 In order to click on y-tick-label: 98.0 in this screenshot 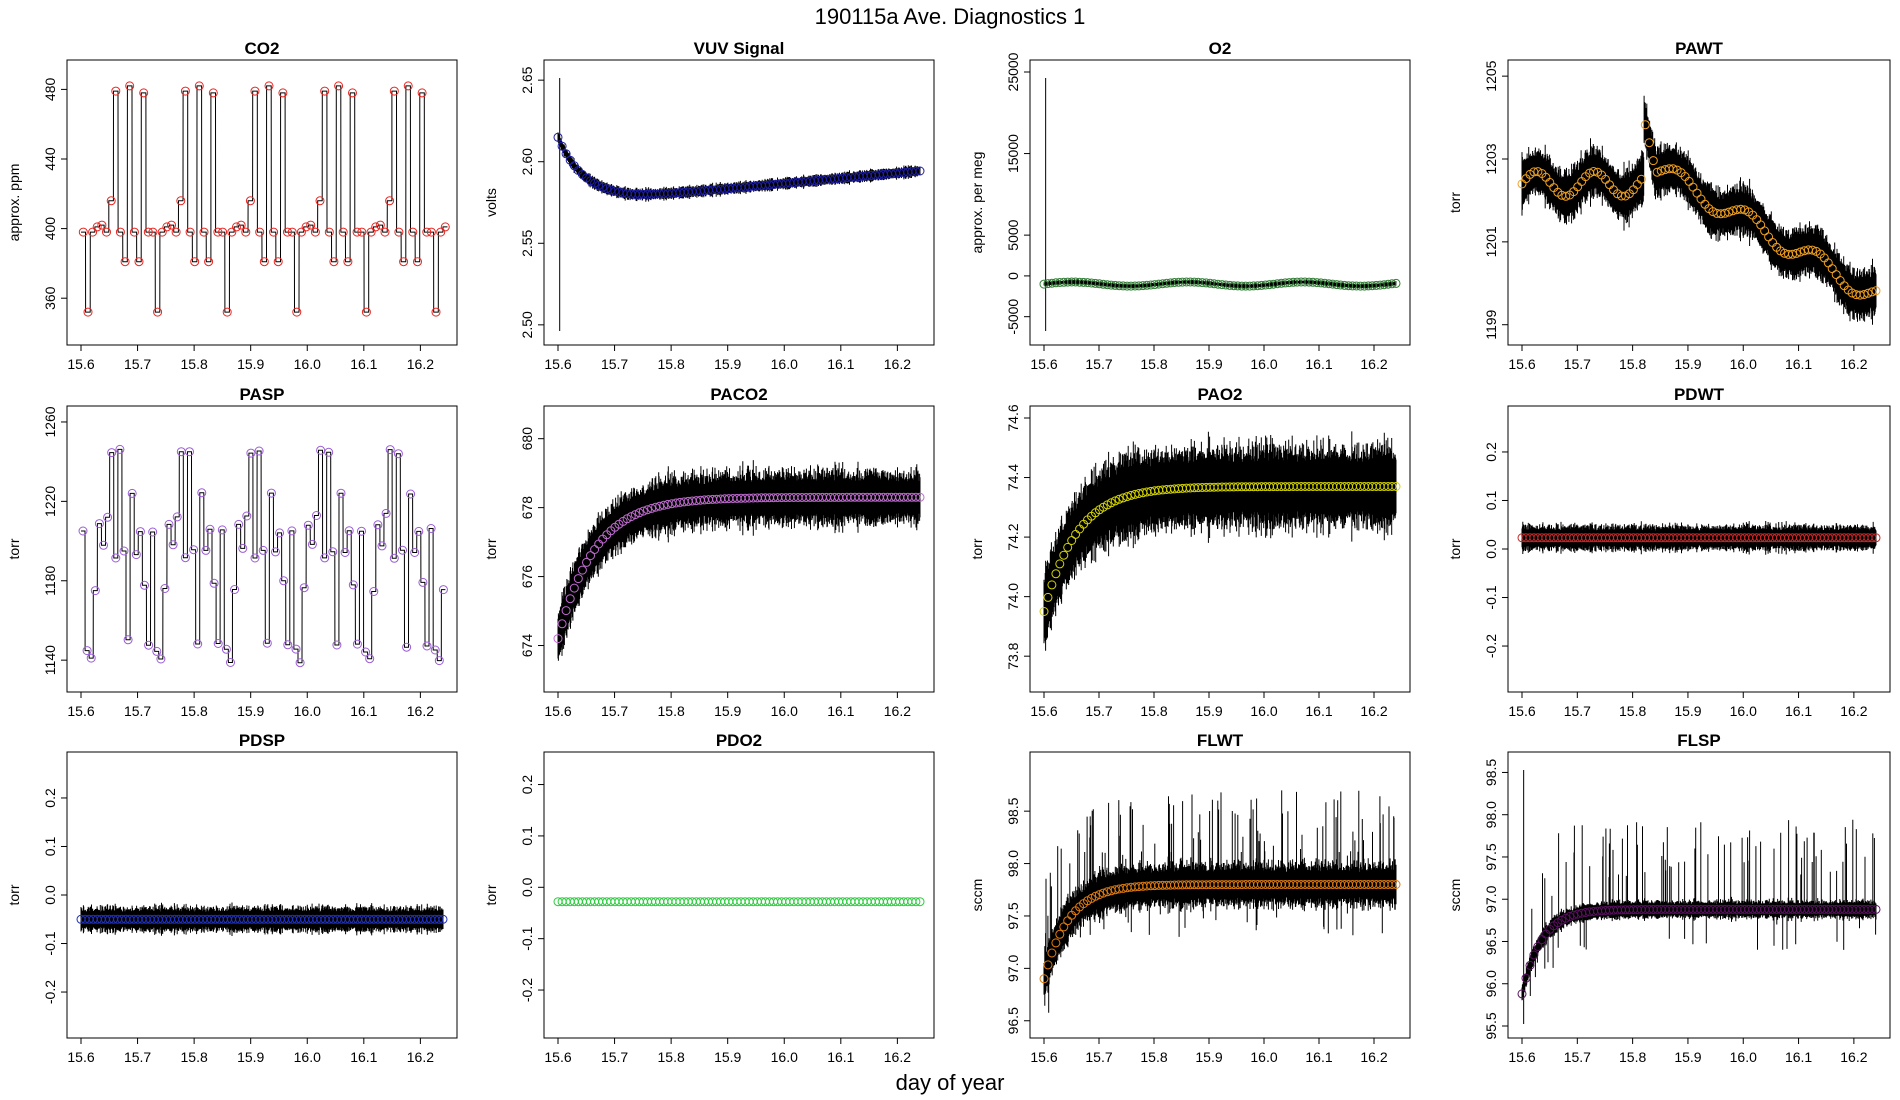, I will do `click(1013, 863)`.